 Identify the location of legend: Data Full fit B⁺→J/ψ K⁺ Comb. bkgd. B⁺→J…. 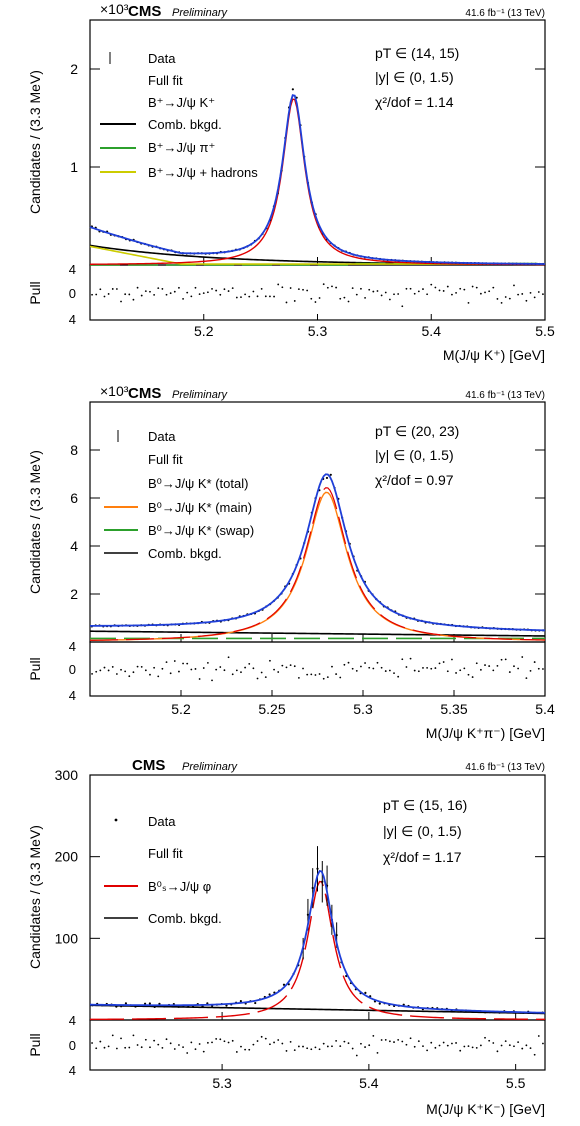
(179, 115).